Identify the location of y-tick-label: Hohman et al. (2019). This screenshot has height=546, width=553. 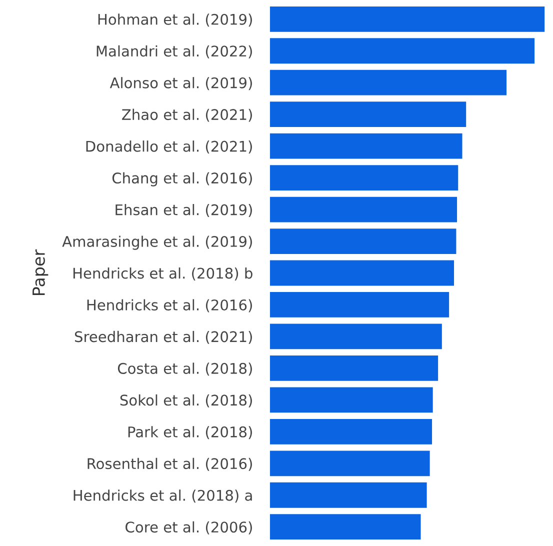
(175, 20).